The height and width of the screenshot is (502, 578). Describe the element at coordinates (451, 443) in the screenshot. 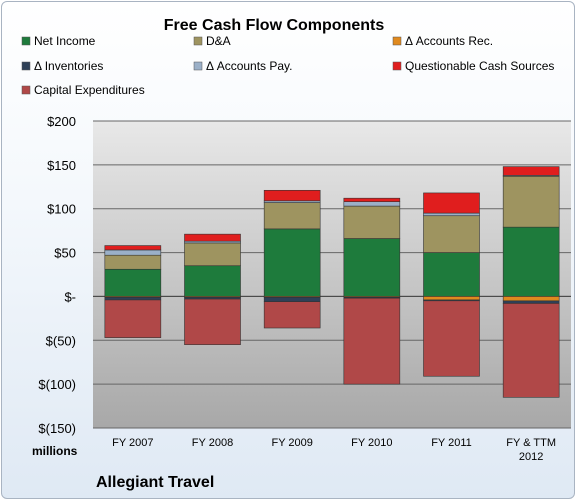

I see `x-tick-label: FY 2011` at that location.